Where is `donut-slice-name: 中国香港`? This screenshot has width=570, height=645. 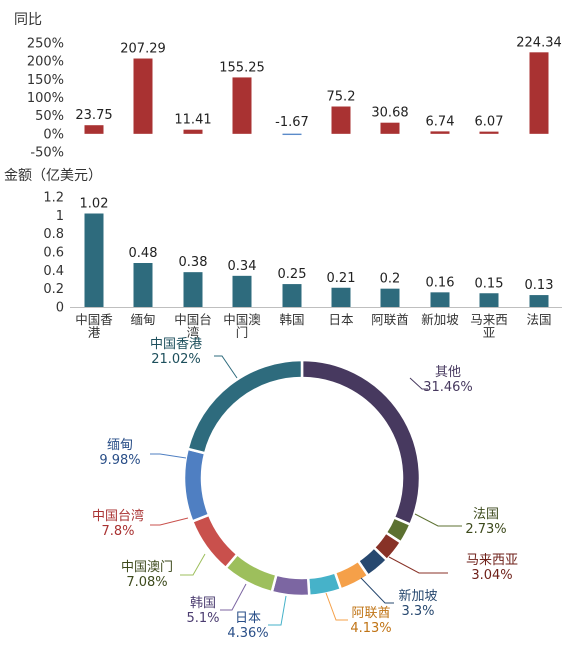 donut-slice-name: 中国香港 is located at coordinates (176, 344).